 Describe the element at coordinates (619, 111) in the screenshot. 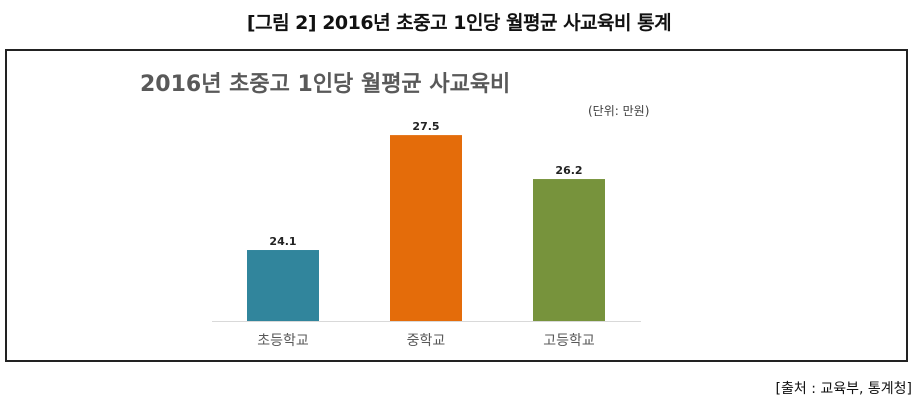

I see `unit-label: (단위: 만원)` at that location.